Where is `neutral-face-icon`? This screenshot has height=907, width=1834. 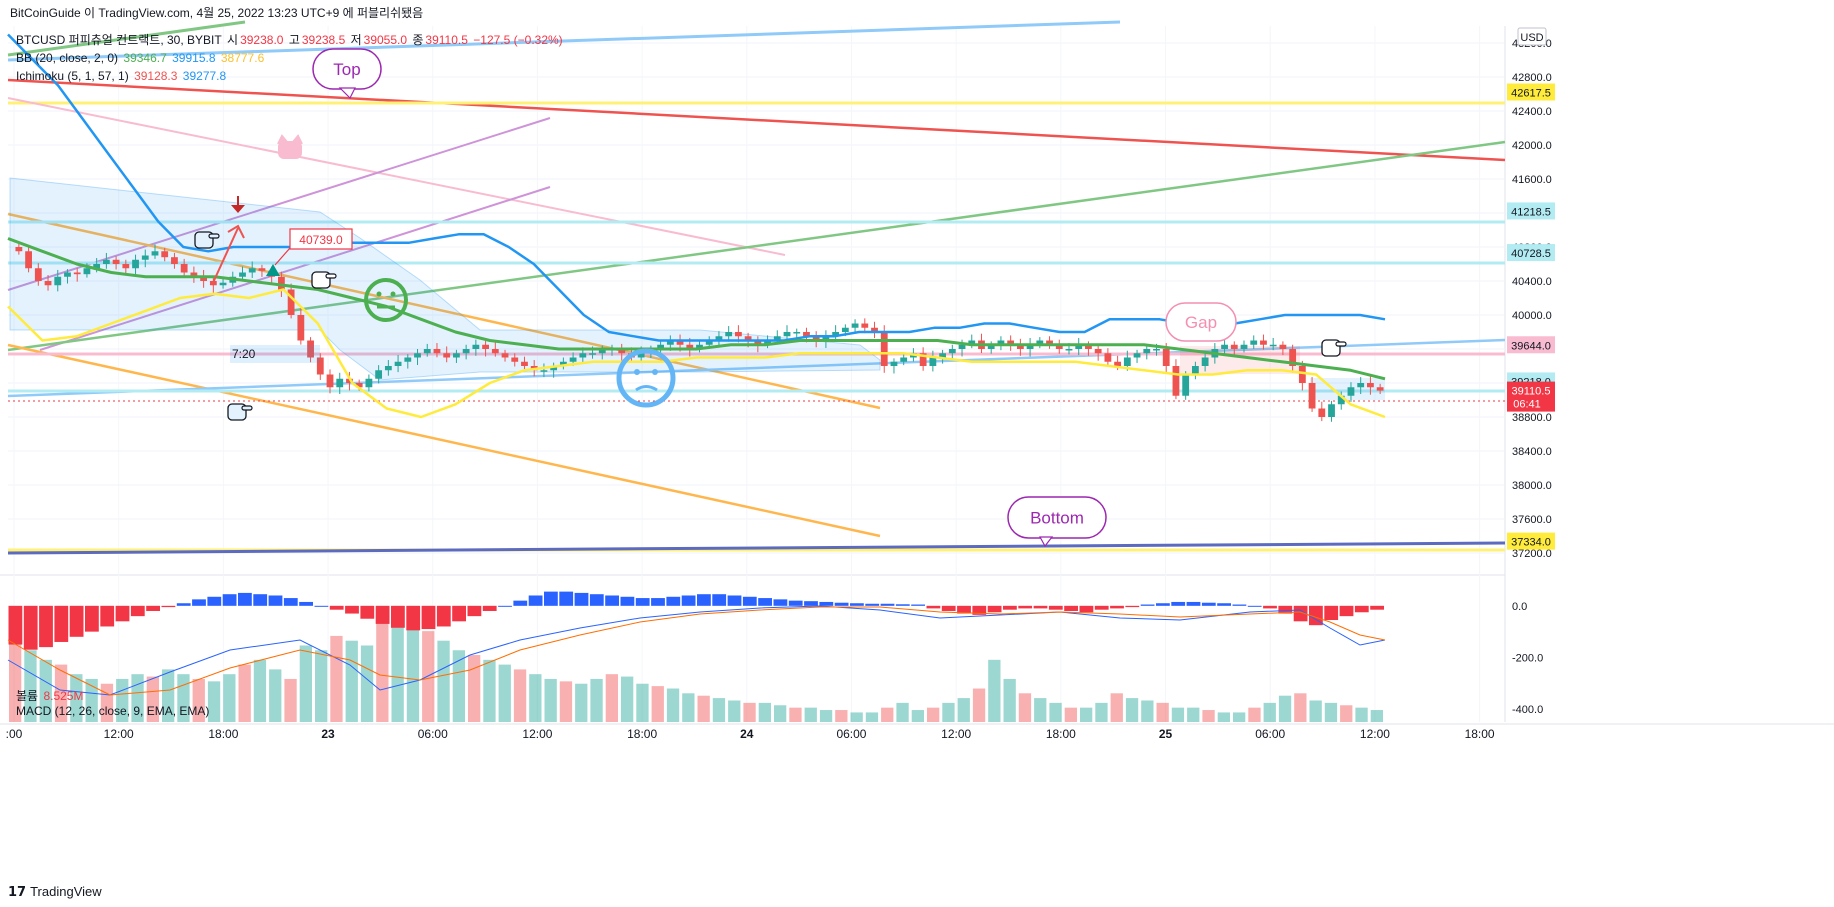 neutral-face-icon is located at coordinates (386, 300).